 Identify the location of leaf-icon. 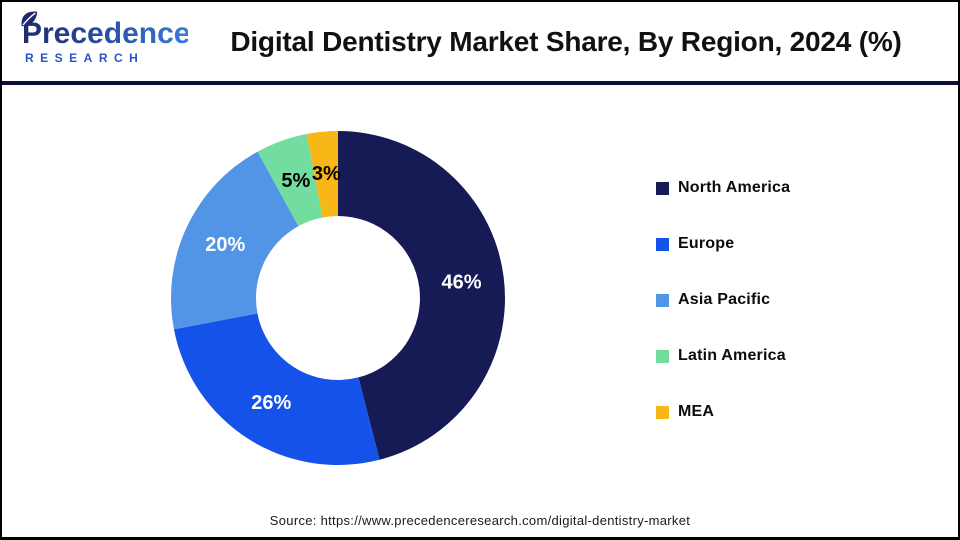
(29, 19).